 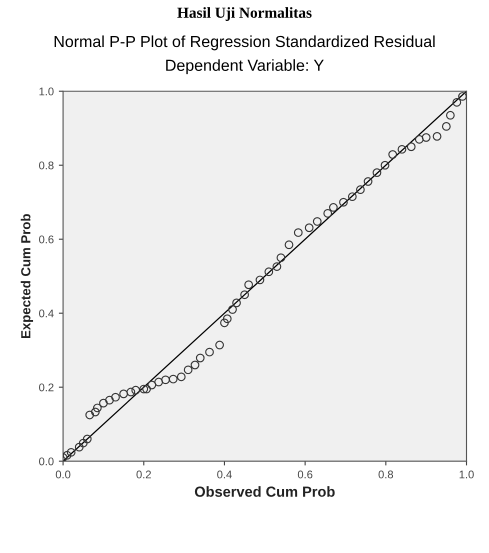 What do you see at coordinates (224, 474) in the screenshot?
I see `x-tick-label: 0.4` at bounding box center [224, 474].